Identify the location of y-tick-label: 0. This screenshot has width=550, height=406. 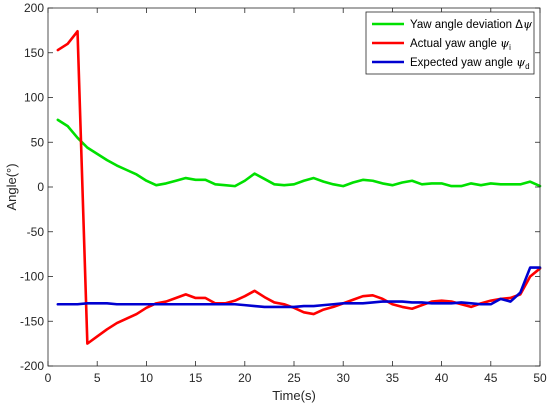
(40, 187).